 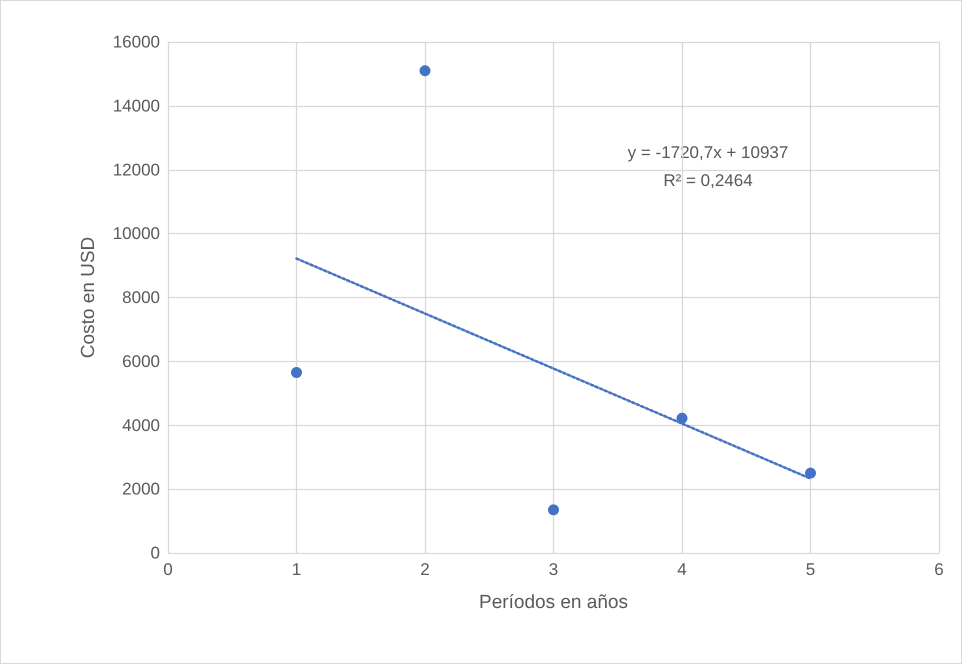 What do you see at coordinates (141, 297) in the screenshot?
I see `y-tick-label: 8000` at bounding box center [141, 297].